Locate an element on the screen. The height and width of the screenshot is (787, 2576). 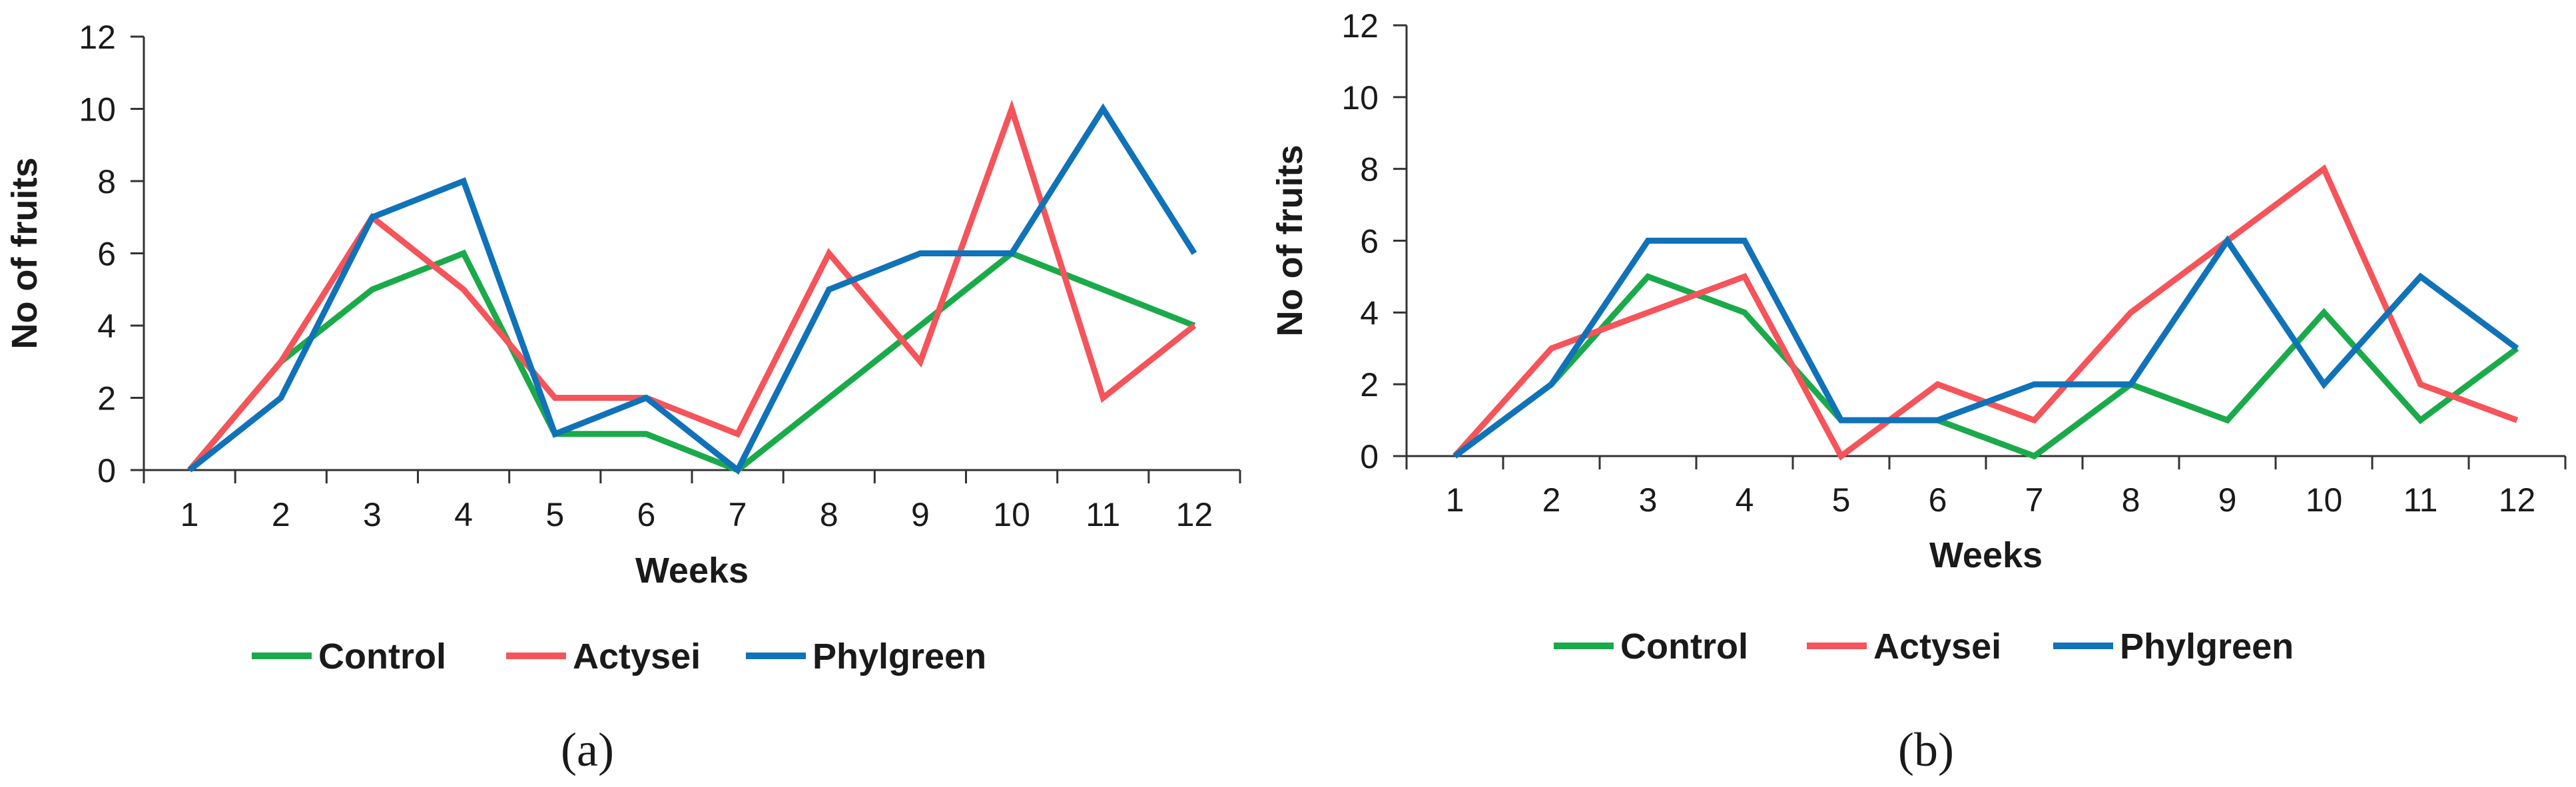
chart-b-x-tick-label: 4 is located at coordinates (1745, 500).